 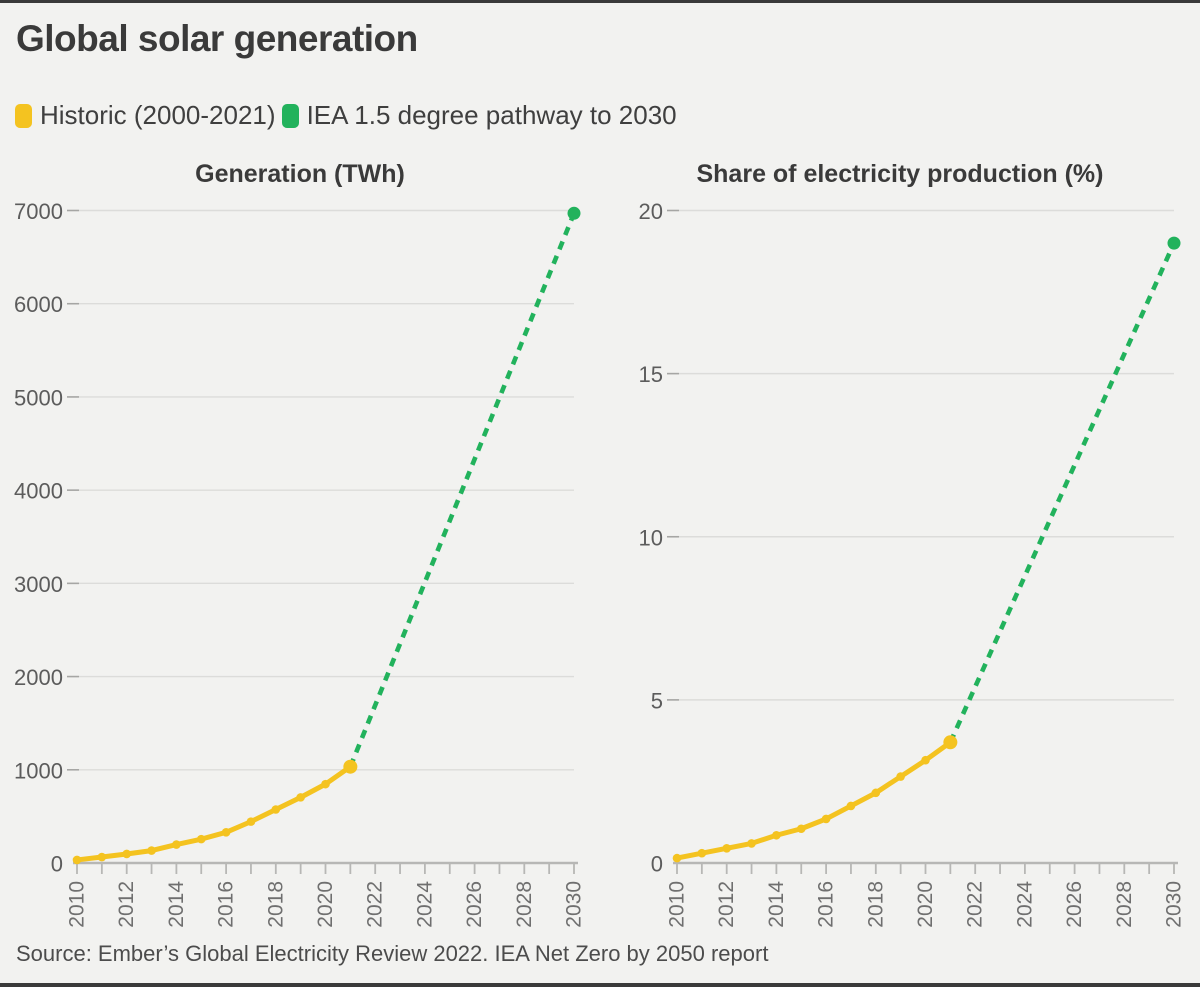 What do you see at coordinates (217, 38) in the screenshot?
I see `page-title: Global solar generation` at bounding box center [217, 38].